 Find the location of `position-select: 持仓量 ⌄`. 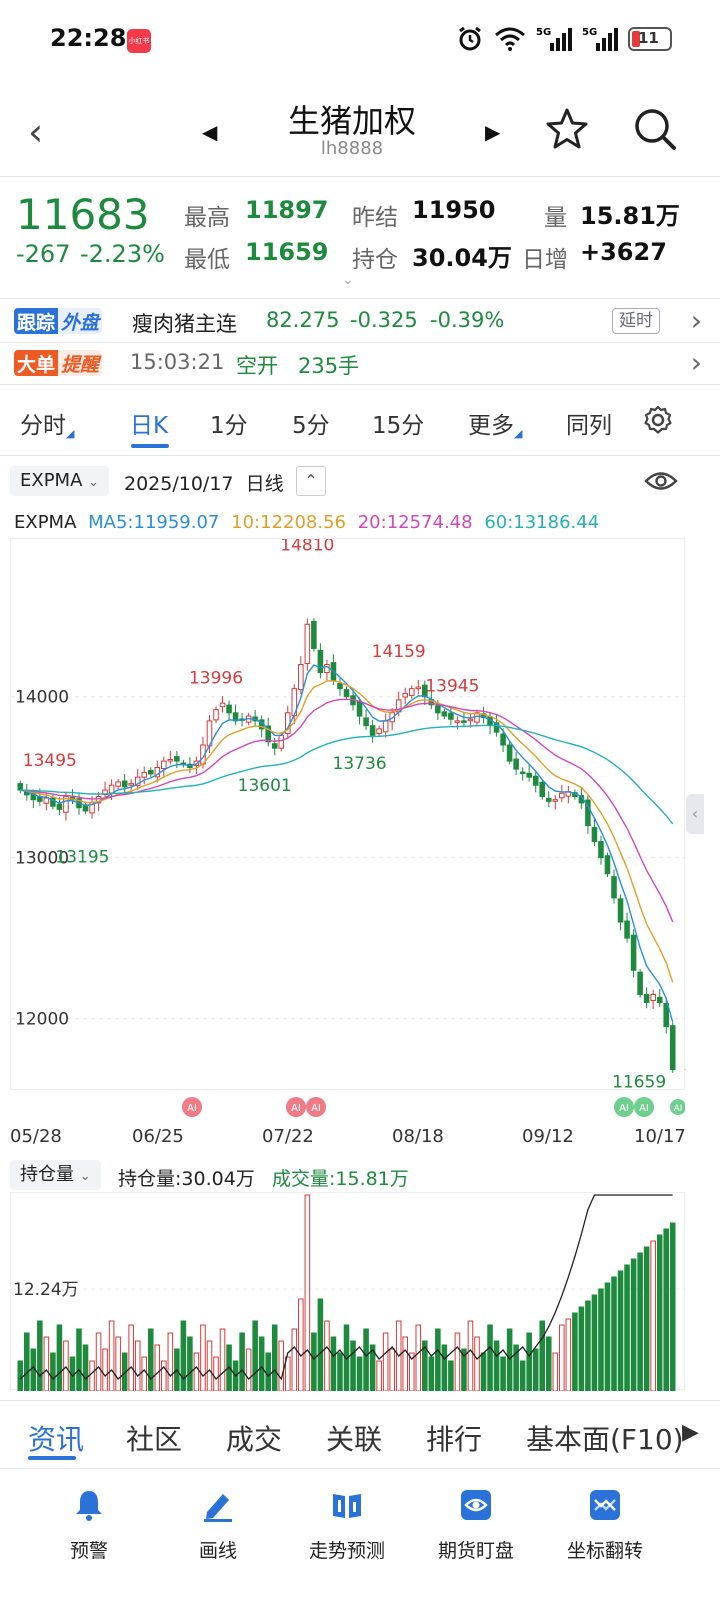

position-select: 持仓量 ⌄ is located at coordinates (55, 1175).